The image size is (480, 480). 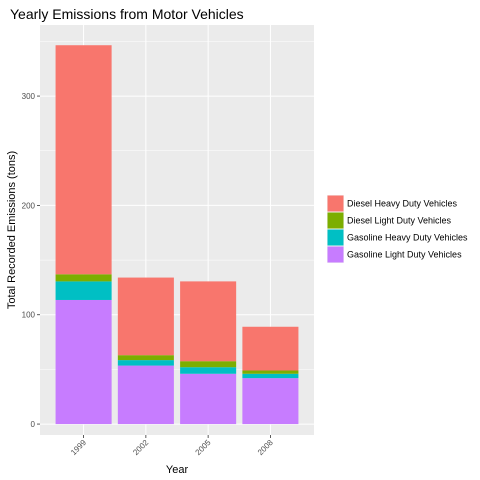 I want to click on y-axis: 0 100 200 300, so click(x=31, y=260).